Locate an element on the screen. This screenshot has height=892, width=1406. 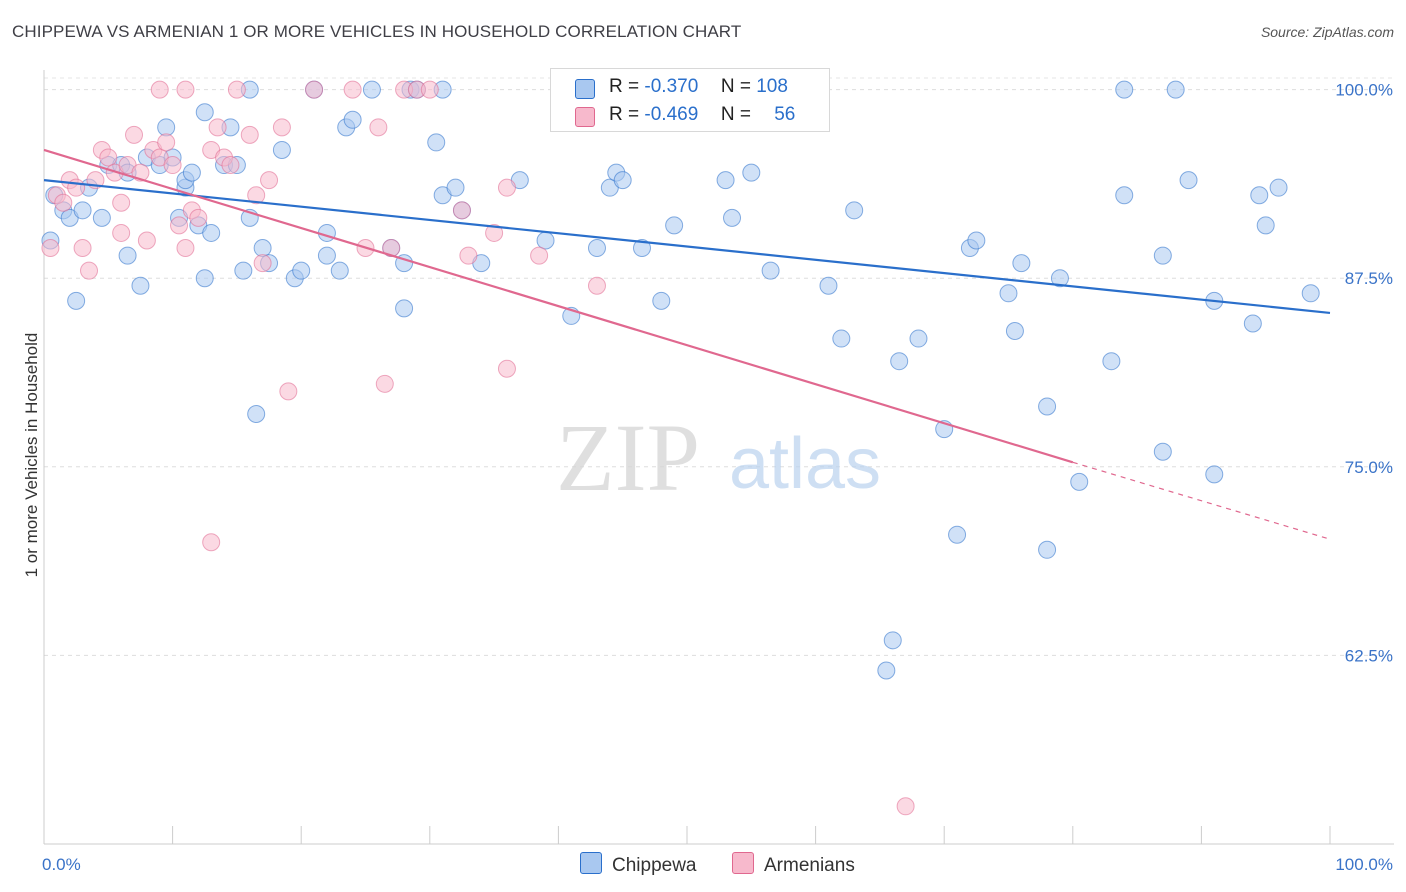
bottom-legend-chippewa: Chippewa is located at coordinates (638, 864).